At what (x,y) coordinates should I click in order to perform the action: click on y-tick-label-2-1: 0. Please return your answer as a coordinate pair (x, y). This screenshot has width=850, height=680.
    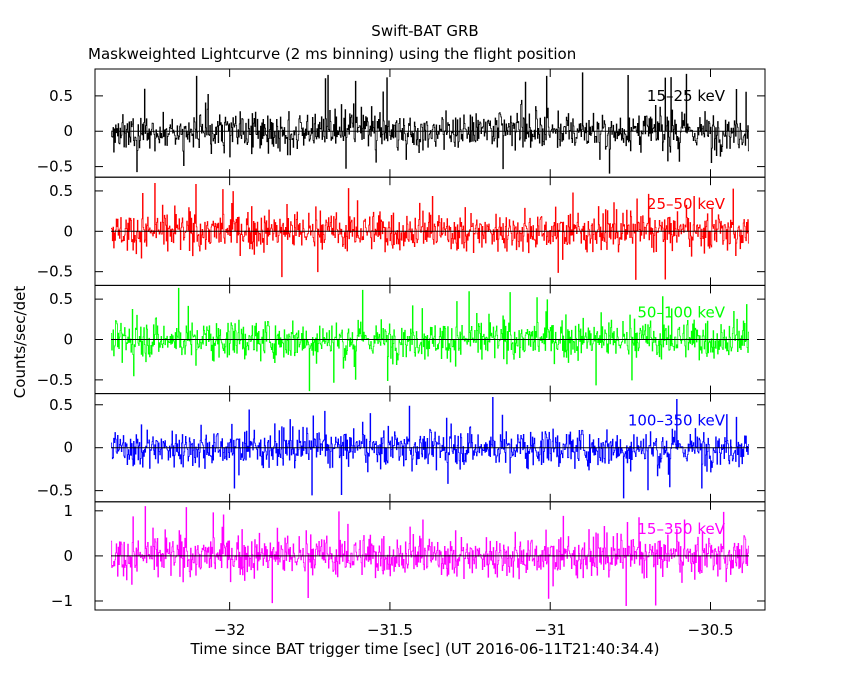
    Looking at the image, I should click on (68, 340).